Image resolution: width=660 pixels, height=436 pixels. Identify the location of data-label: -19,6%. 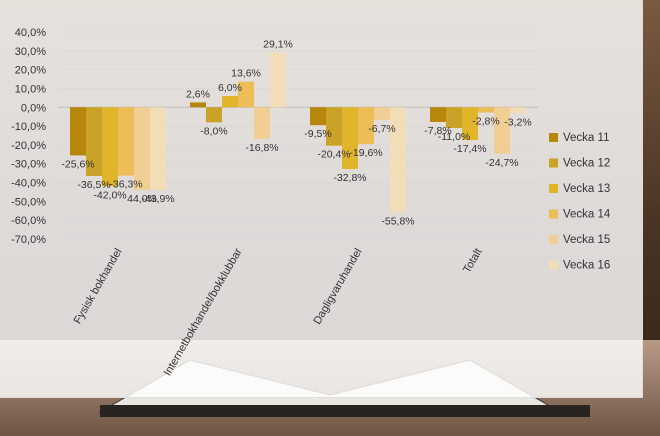
(365, 153).